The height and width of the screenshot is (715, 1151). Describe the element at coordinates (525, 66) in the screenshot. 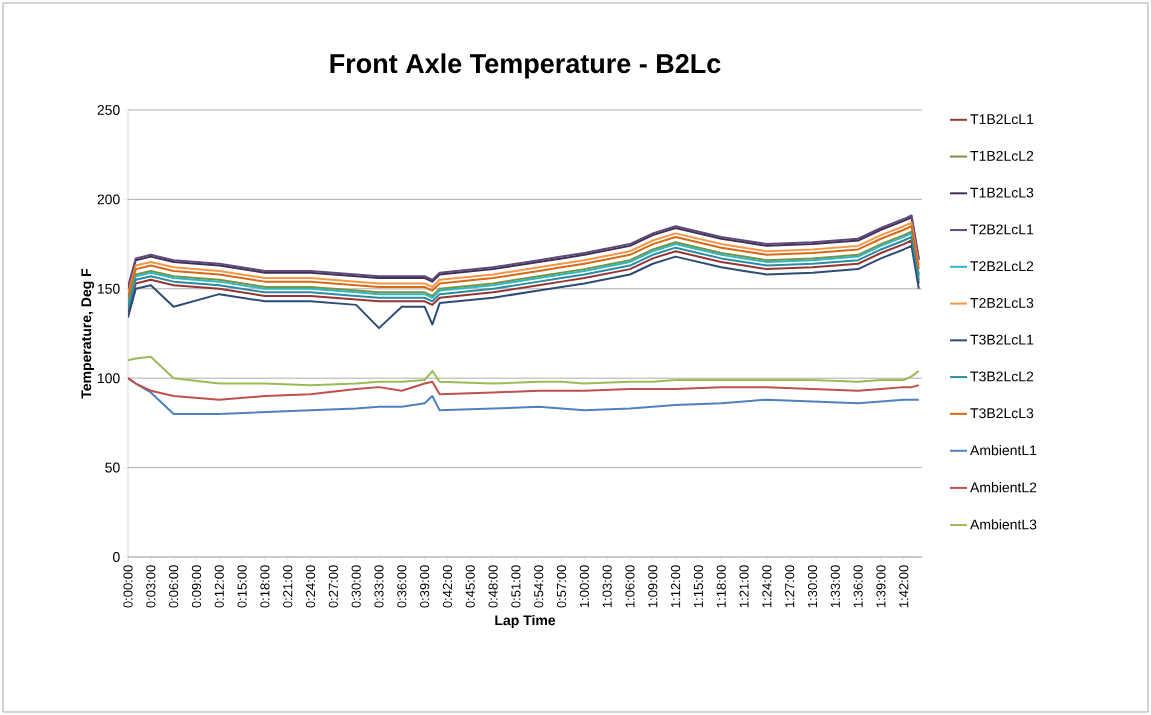

I see `chart-title: Front Axle Temperature - B2Lc` at that location.